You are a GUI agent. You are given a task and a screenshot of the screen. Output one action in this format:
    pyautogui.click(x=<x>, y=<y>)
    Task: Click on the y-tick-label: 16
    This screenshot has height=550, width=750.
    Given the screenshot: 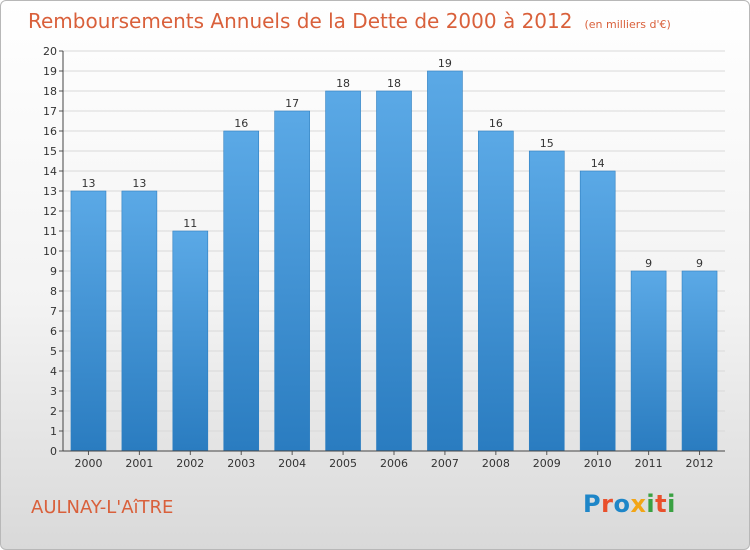 What is the action you would take?
    pyautogui.click(x=50, y=131)
    